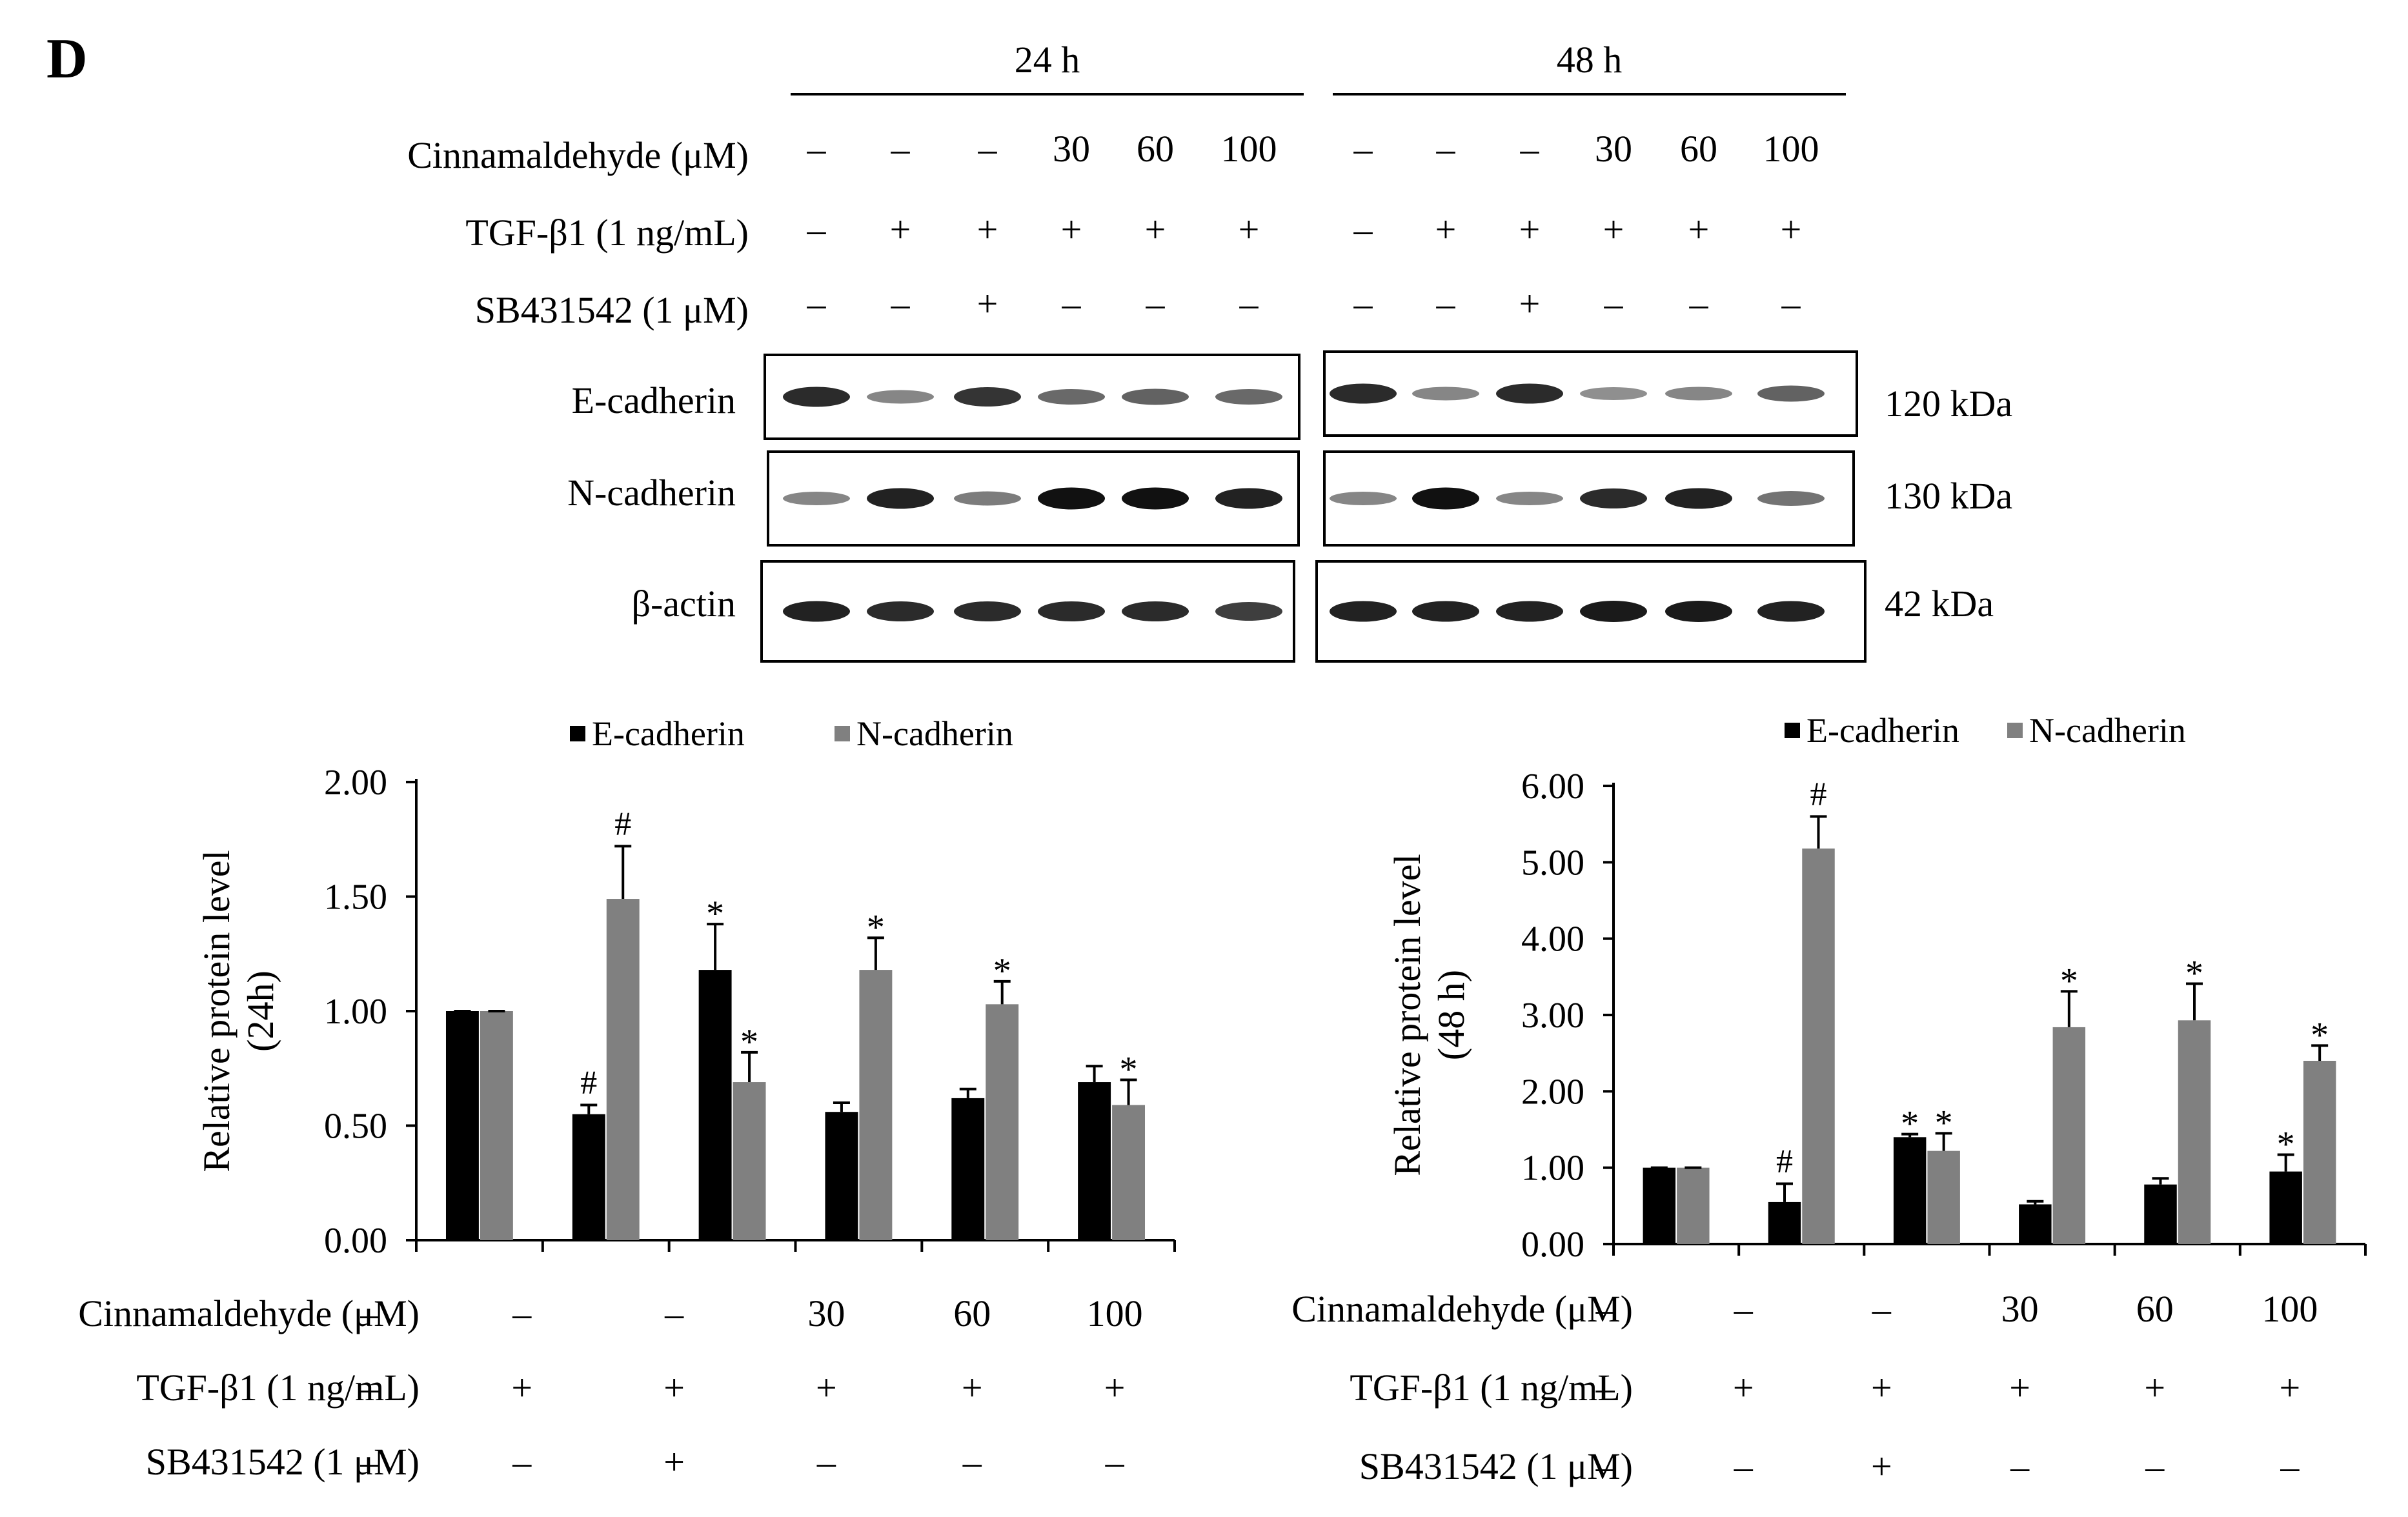 Image resolution: width=2408 pixels, height=1517 pixels. Describe the element at coordinates (2019, 1388) in the screenshot. I see `row-value-tgf-1-1-ng-ml-4: +` at that location.